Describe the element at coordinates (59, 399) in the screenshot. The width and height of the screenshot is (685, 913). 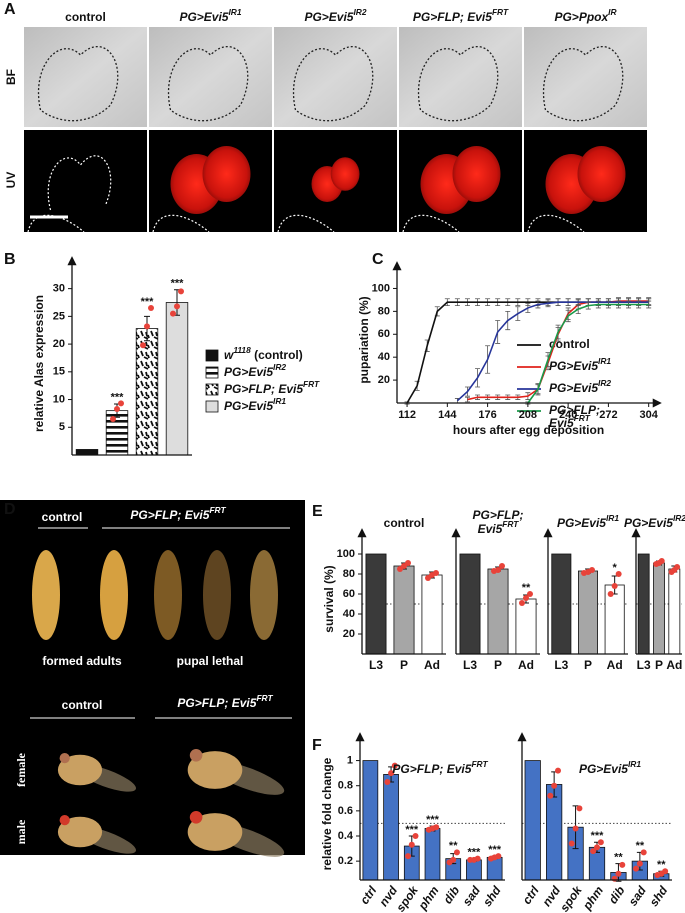
I see `y-tick-label: 10` at that location.